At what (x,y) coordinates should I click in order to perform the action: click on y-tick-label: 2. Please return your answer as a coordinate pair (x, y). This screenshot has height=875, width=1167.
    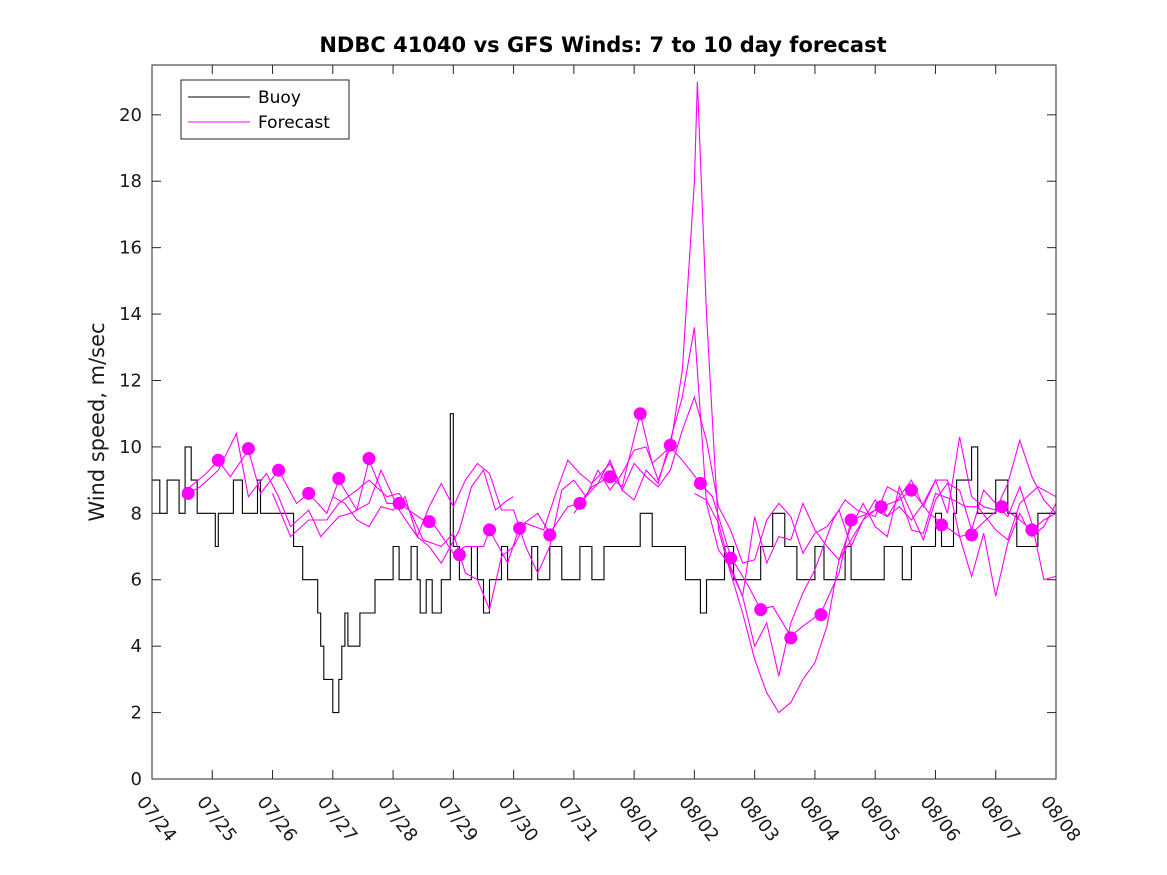
    Looking at the image, I should click on (136, 713).